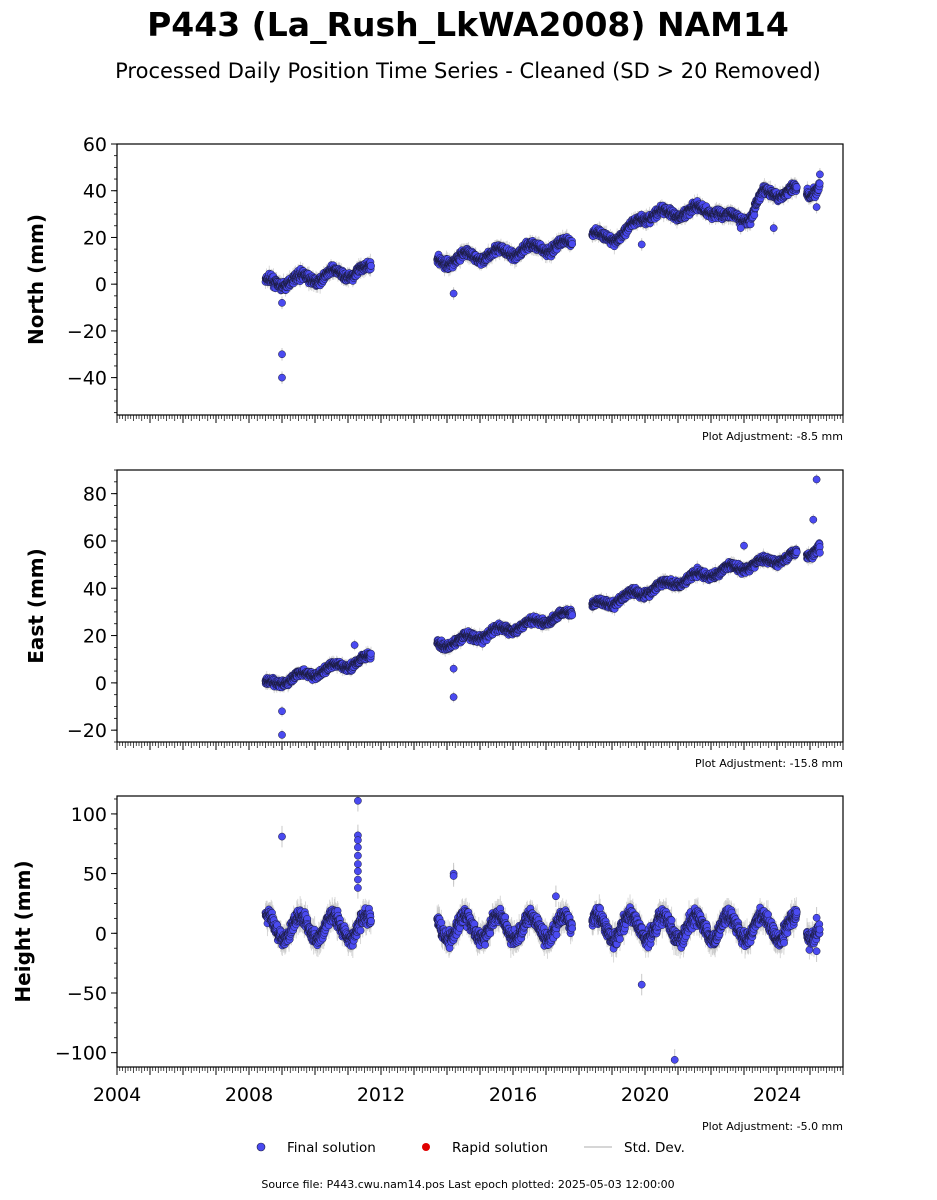  Describe the element at coordinates (95, 145) in the screenshot. I see `north-y-tick-label: 60` at that location.